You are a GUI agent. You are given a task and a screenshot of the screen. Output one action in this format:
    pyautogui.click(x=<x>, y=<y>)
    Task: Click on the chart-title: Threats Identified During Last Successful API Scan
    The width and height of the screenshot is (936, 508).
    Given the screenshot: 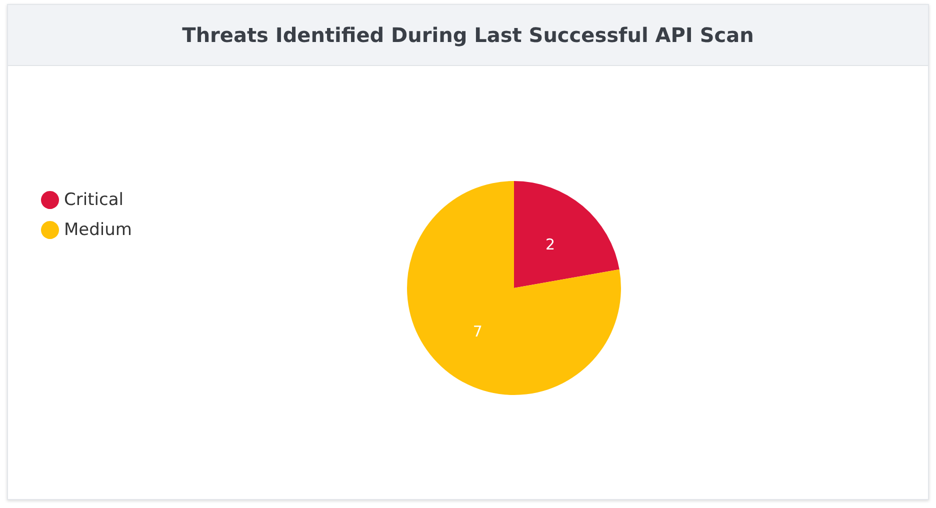 What is the action you would take?
    pyautogui.click(x=468, y=35)
    